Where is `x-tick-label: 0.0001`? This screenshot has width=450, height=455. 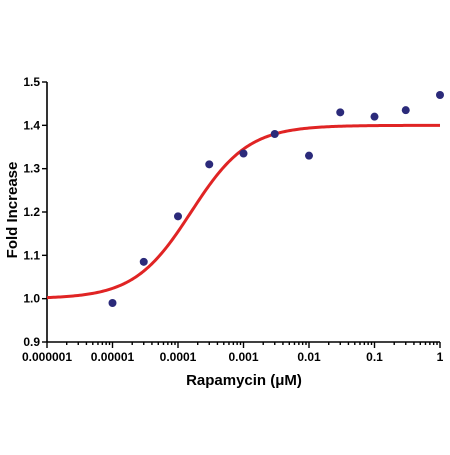 x-tick-label: 0.0001 is located at coordinates (178, 357).